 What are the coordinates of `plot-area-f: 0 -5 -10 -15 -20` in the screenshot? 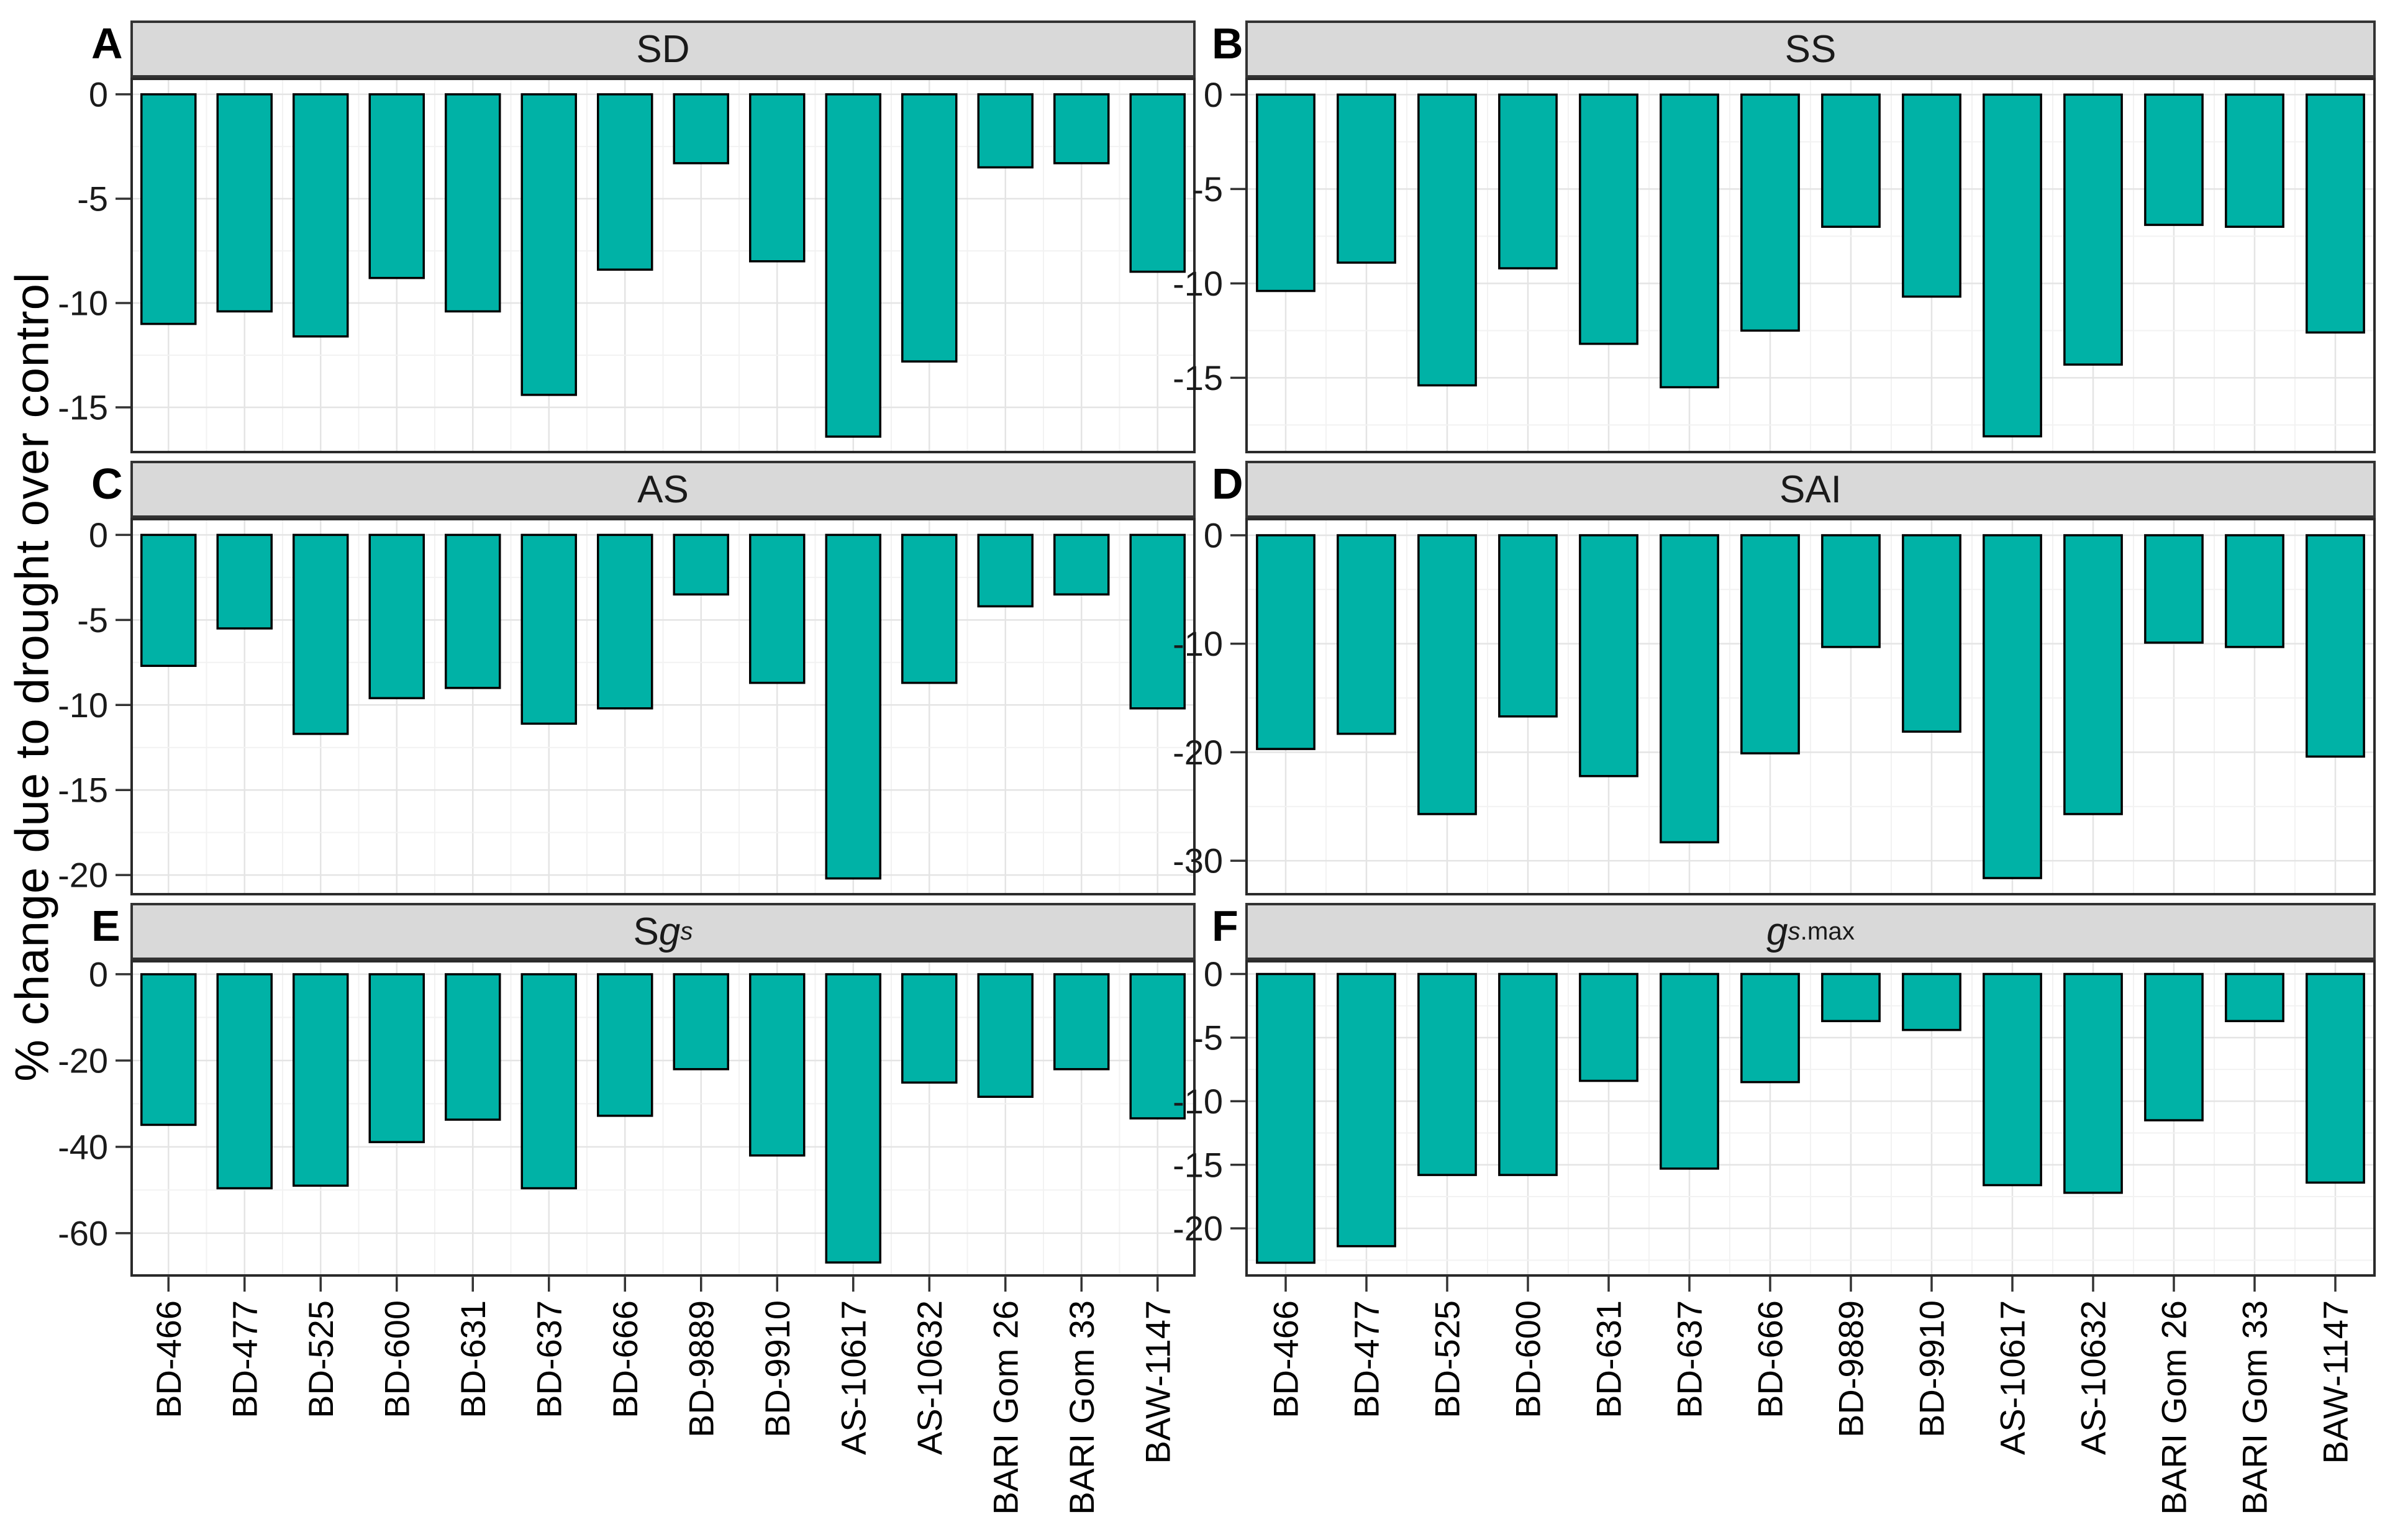 It's located at (1774, 1115).